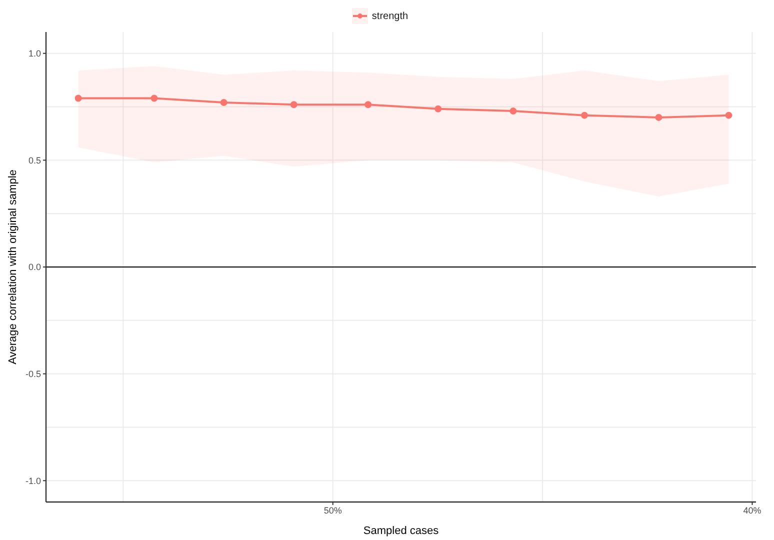  I want to click on y-axis-title: Average correlation with original sample, so click(12, 267).